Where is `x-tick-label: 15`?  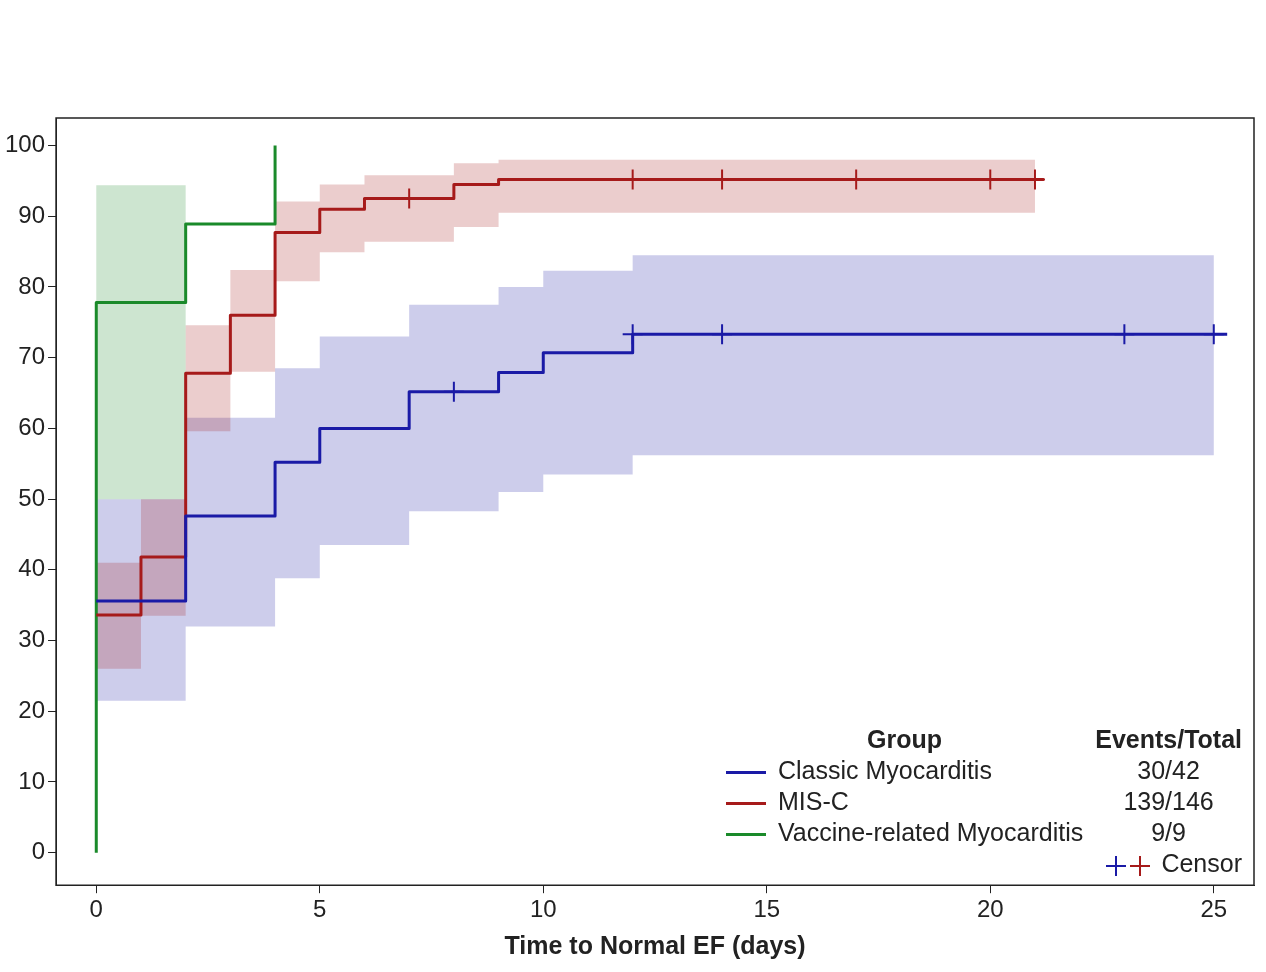
x-tick-label: 15 is located at coordinates (767, 909).